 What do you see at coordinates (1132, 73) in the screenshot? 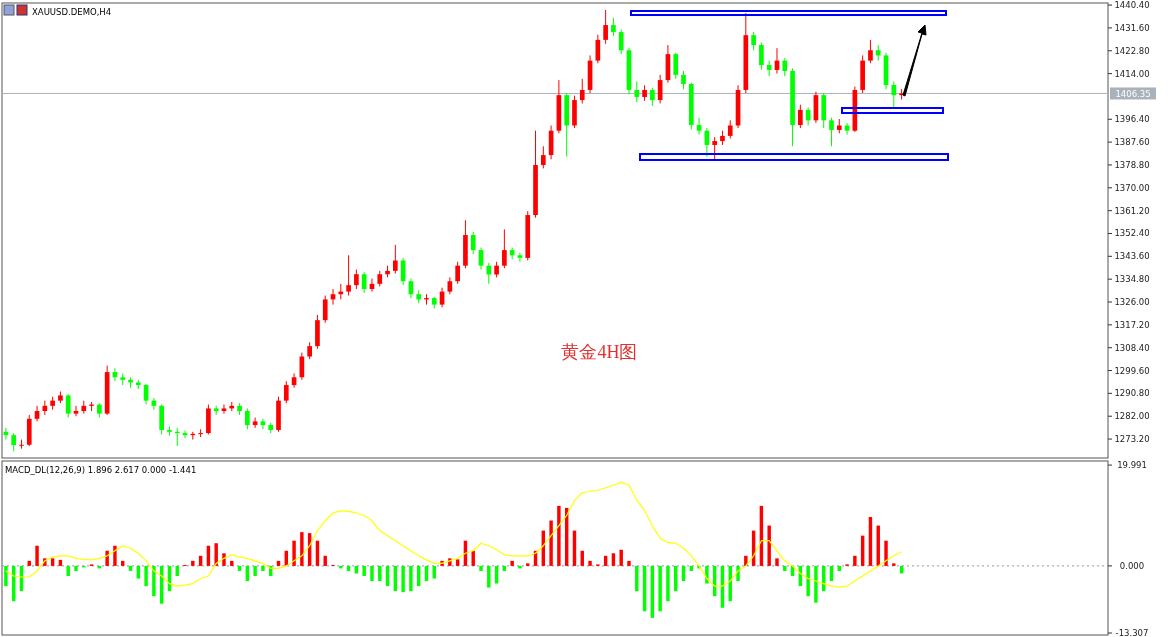
I see `y-tick-label: 1414.00` at bounding box center [1132, 73].